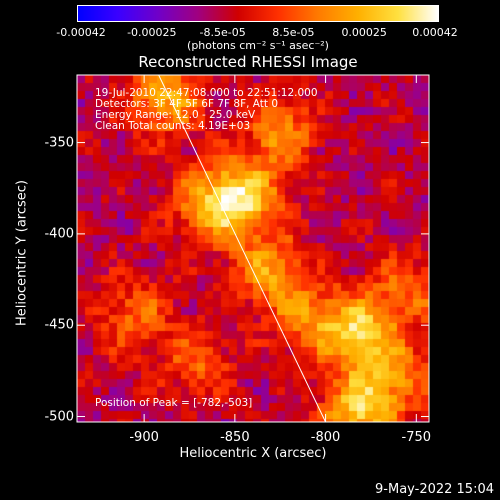  What do you see at coordinates (81, 32) in the screenshot?
I see `colorbar-tick-label: -0.00042` at bounding box center [81, 32].